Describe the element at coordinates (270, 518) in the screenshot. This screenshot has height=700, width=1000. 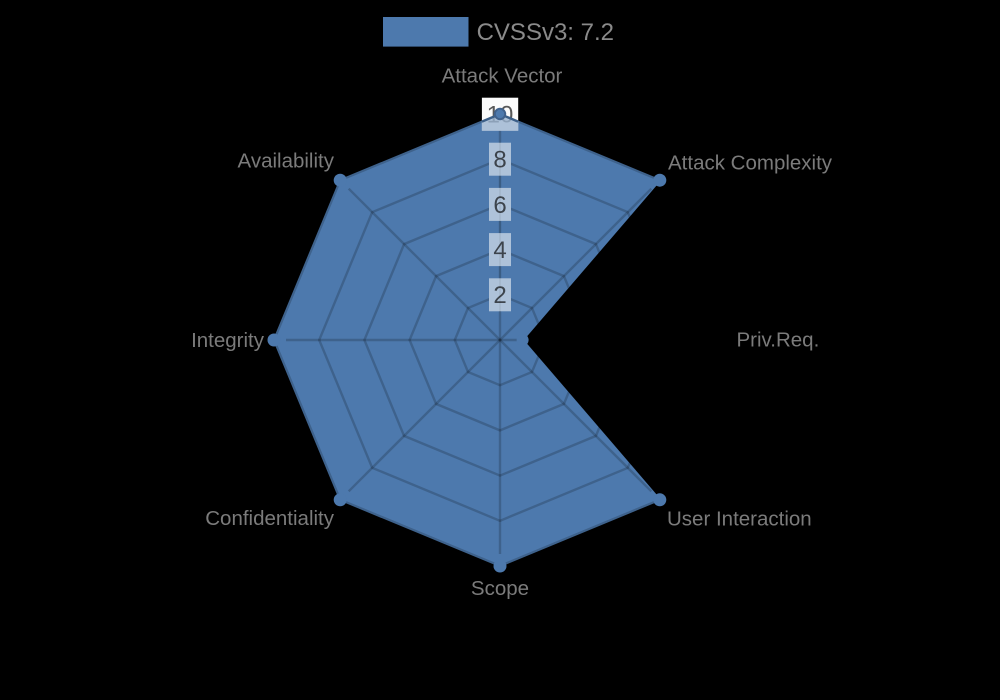
I see `svg-text: Confidentiality` at that location.